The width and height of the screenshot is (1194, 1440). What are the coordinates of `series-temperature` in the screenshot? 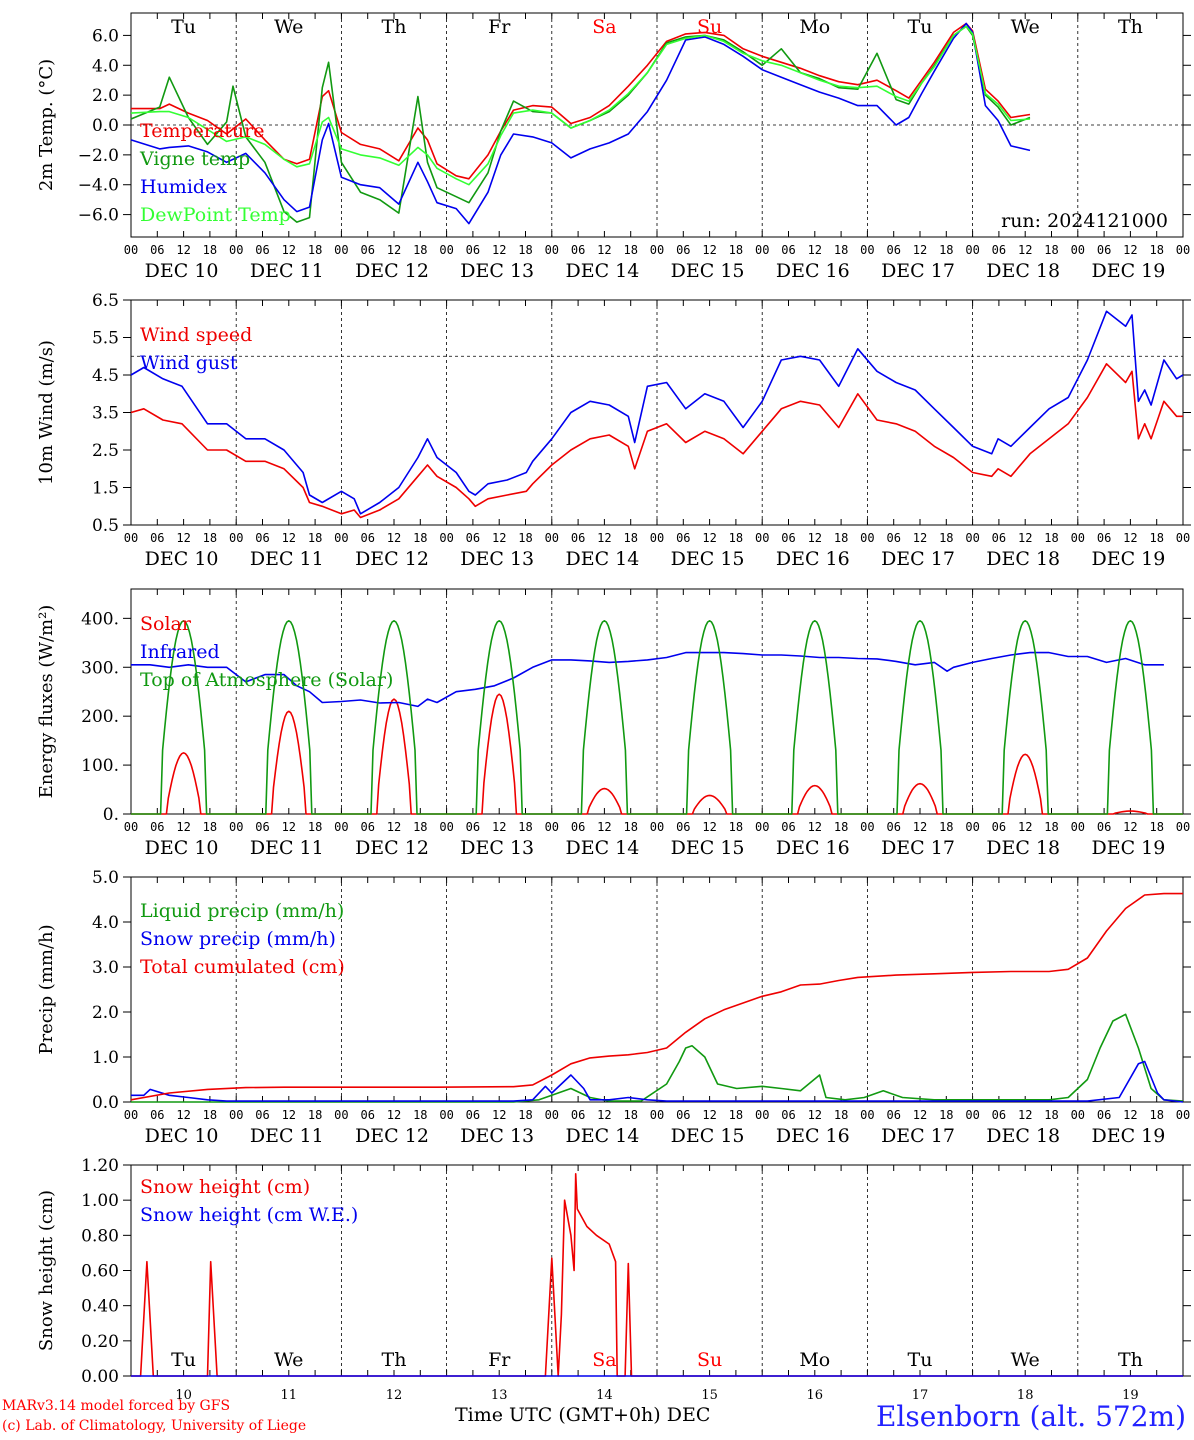 It's located at (581, 101).